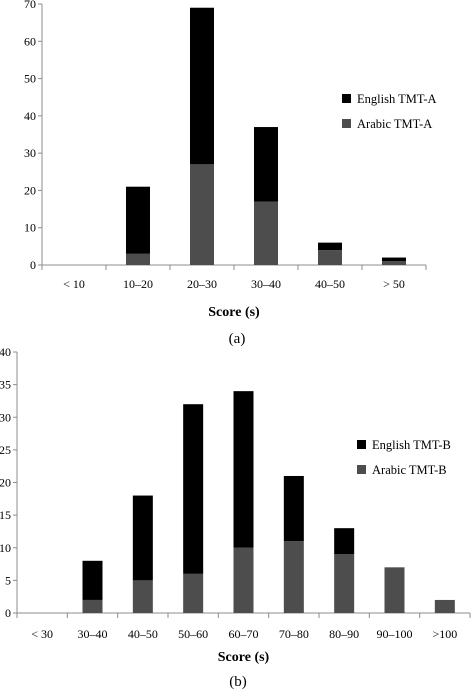  I want to click on y-tick-label: 35, so click(5, 385).